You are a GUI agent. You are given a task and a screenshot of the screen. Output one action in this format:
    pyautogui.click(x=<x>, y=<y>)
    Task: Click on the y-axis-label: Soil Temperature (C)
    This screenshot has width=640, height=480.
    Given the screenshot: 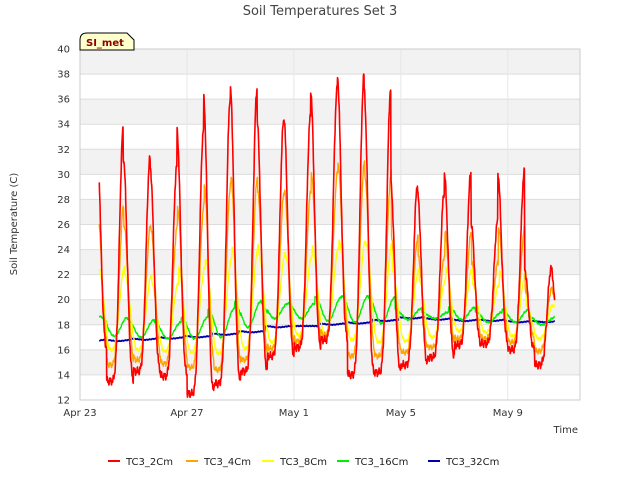 What is the action you would take?
    pyautogui.click(x=14, y=224)
    